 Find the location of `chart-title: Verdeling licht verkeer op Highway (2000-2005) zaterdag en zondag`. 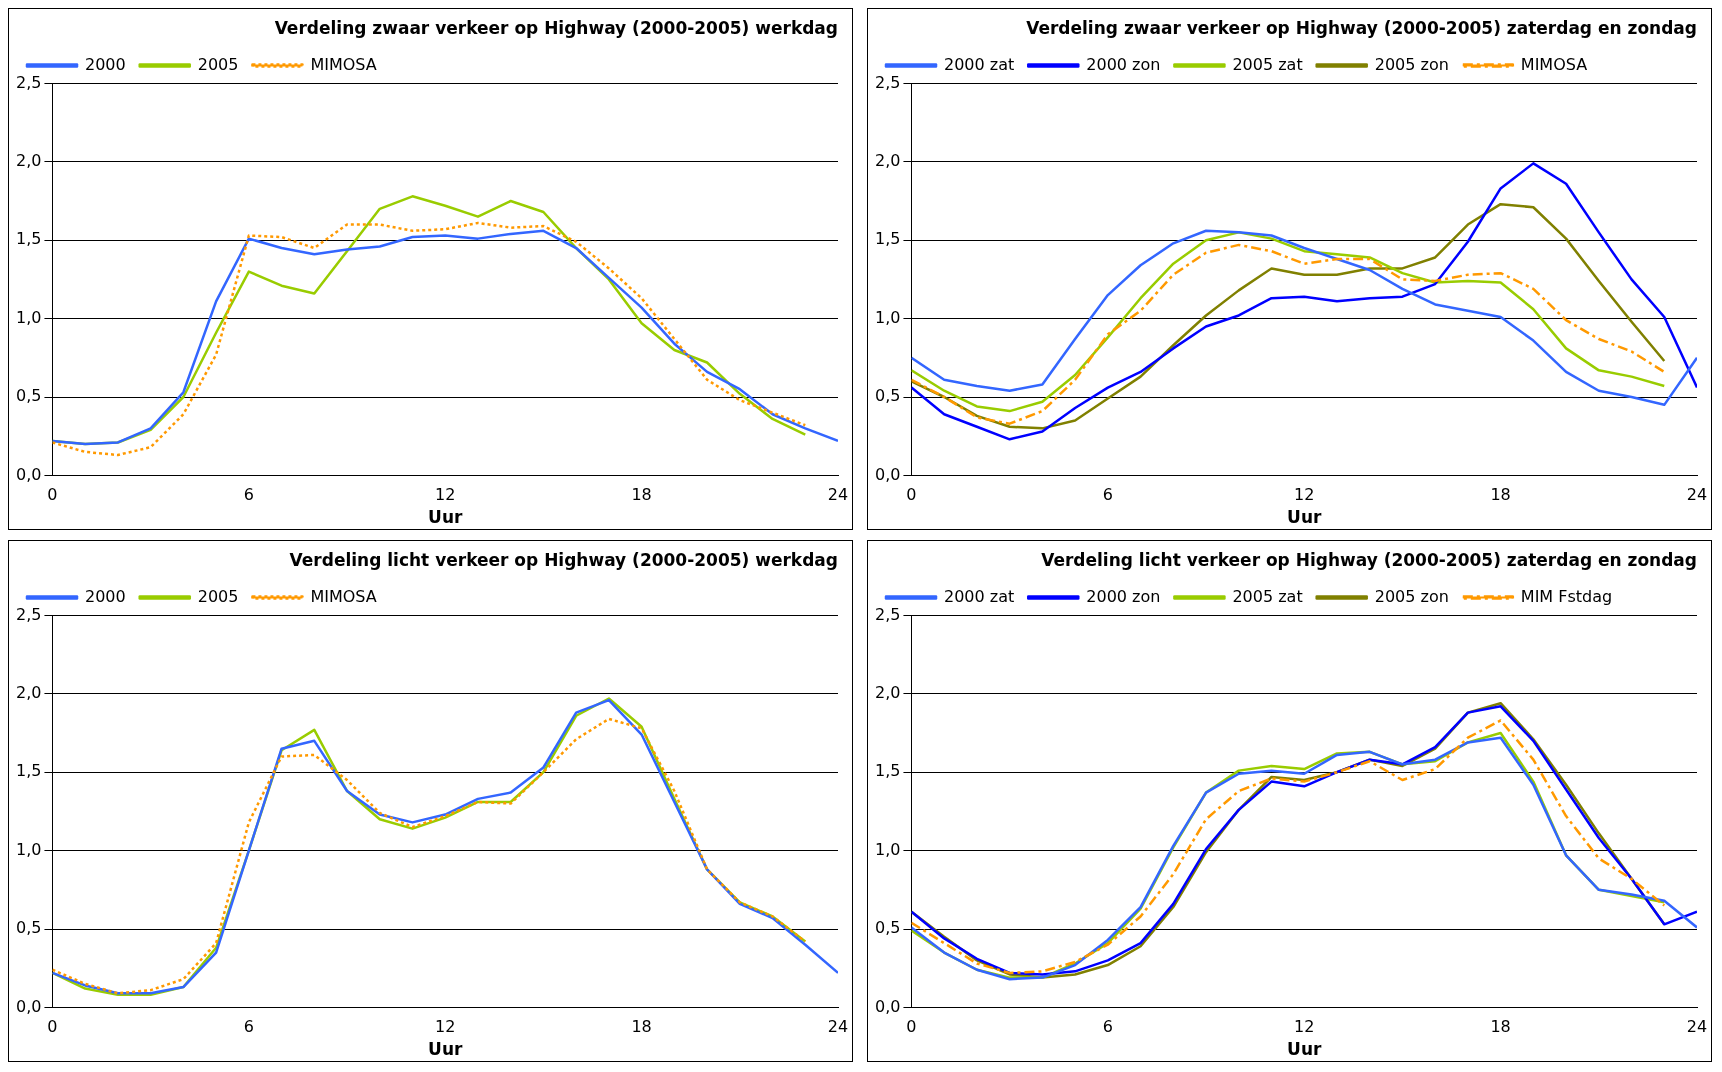

chart-title: Verdeling licht verkeer op Highway (2000-2005) zaterdag en zondag is located at coordinates (1369, 559).